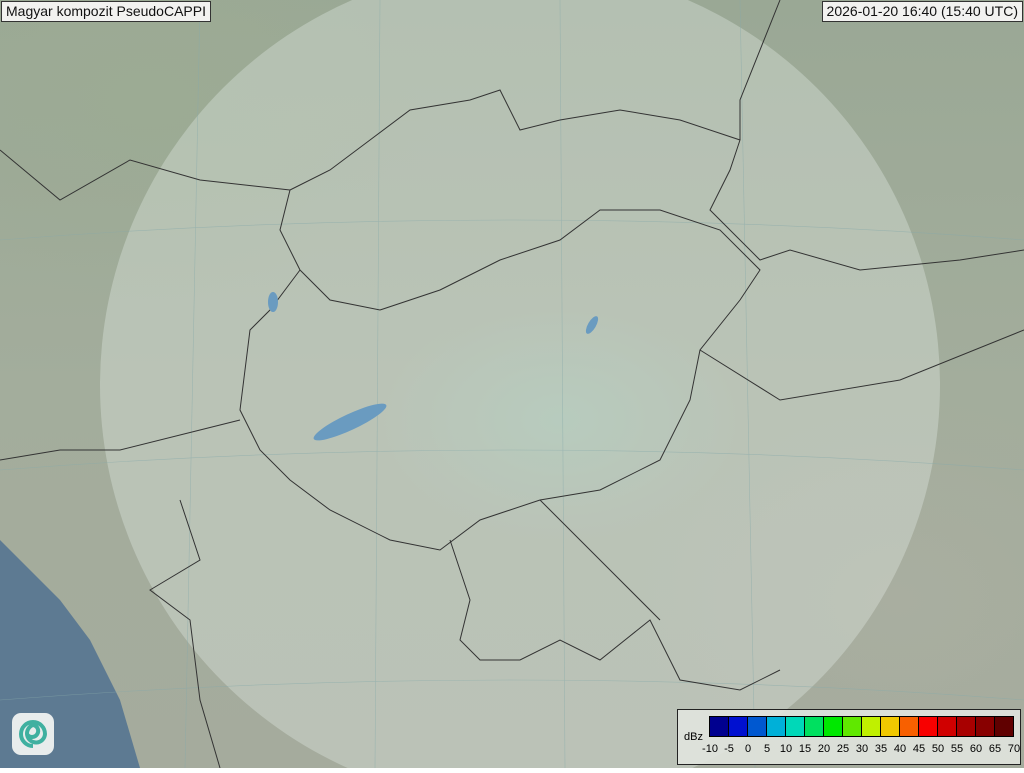 This screenshot has height=773, width=1024. I want to click on lake-neusiedl, so click(273, 302).